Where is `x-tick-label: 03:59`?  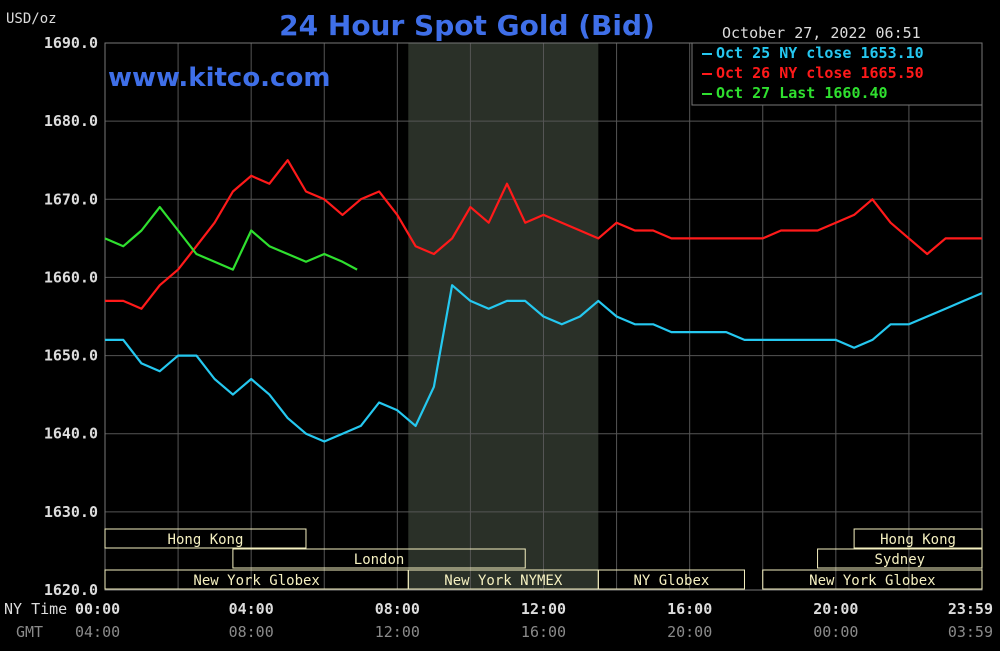
x-tick-label: 03:59 is located at coordinates (970, 632).